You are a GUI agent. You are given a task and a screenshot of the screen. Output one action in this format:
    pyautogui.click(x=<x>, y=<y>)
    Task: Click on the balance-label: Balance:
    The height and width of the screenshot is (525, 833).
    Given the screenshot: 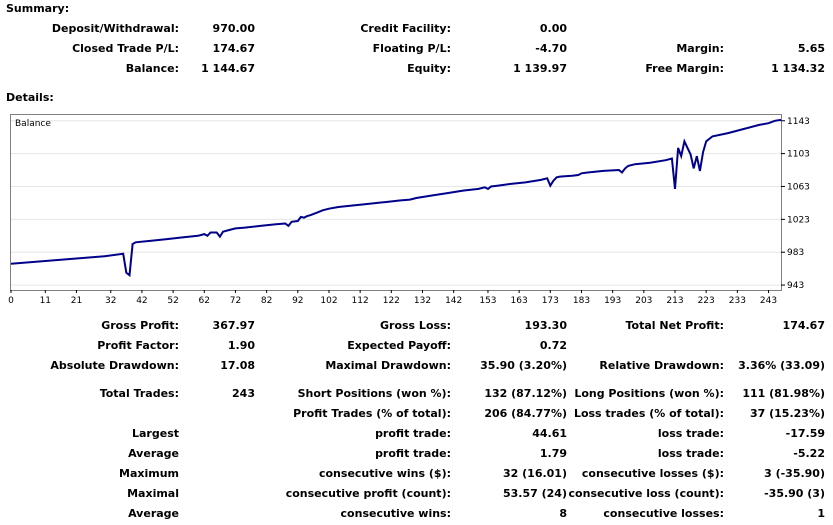 What is the action you would take?
    pyautogui.click(x=152, y=68)
    